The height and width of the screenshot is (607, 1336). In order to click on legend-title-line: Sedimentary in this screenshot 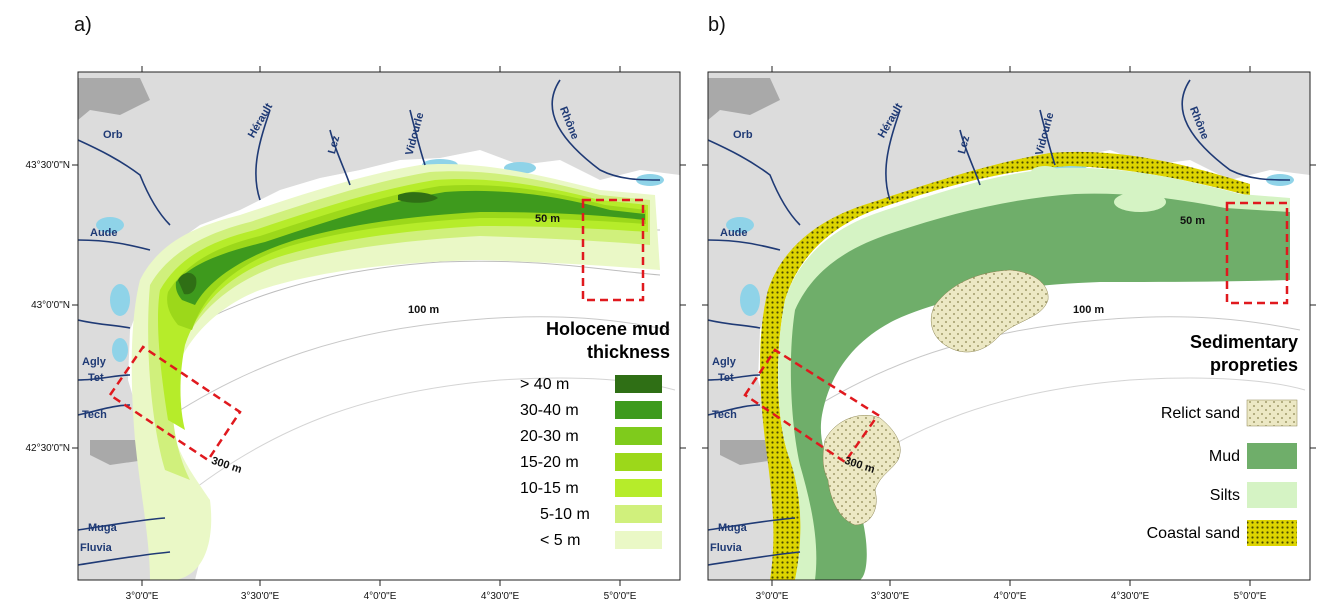, I will do `click(1244, 342)`.